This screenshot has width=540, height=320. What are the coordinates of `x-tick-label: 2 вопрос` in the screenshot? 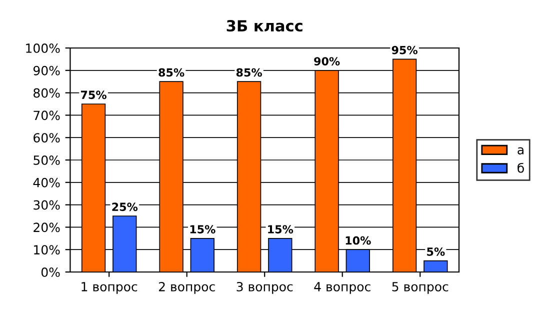 It's located at (186, 288).